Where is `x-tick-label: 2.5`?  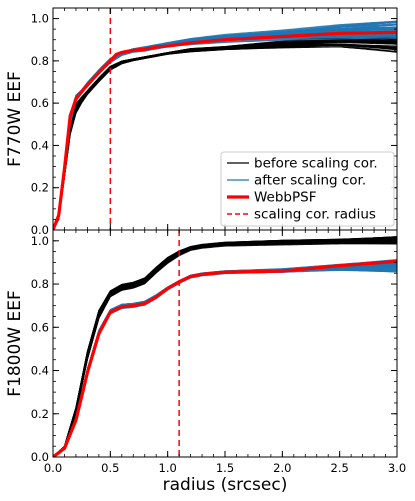 x-tick-label: 2.5 is located at coordinates (340, 468).